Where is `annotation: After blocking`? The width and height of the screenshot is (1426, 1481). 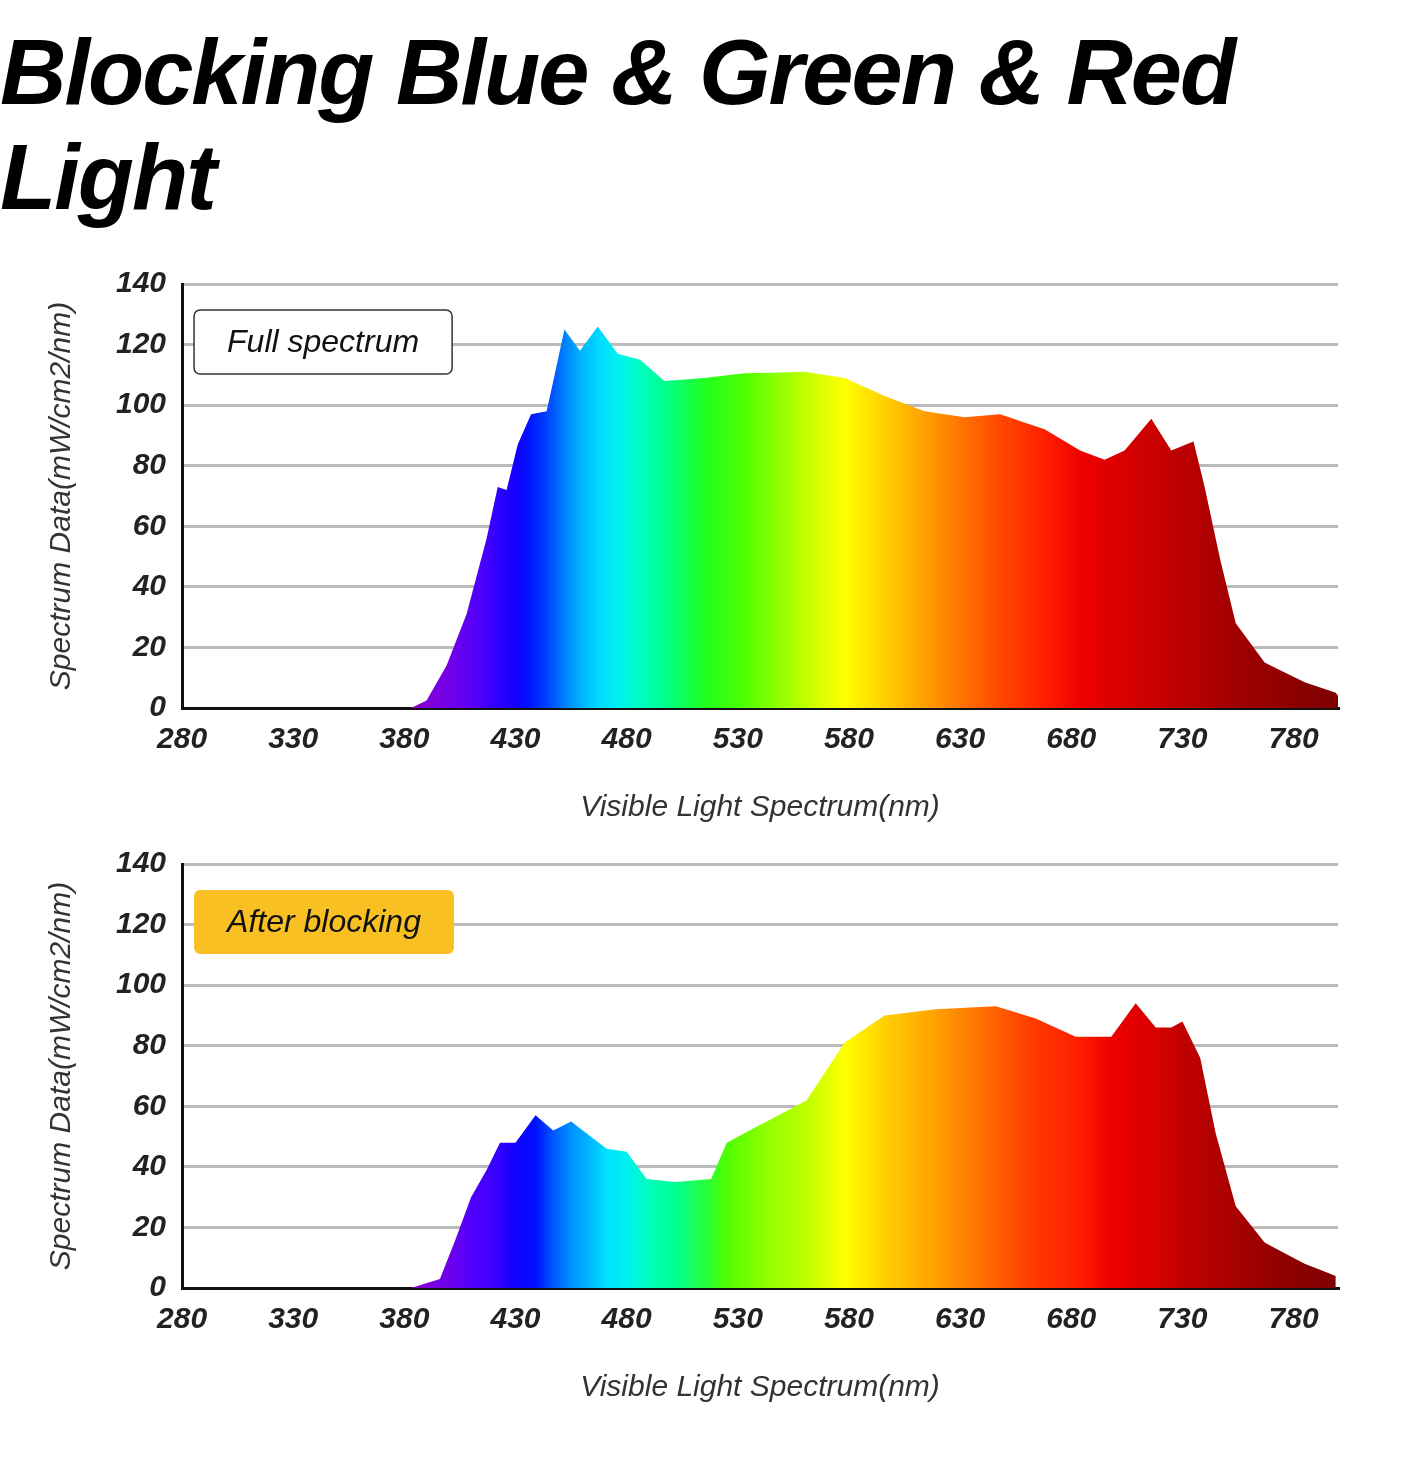 annotation: After blocking is located at coordinates (323, 920).